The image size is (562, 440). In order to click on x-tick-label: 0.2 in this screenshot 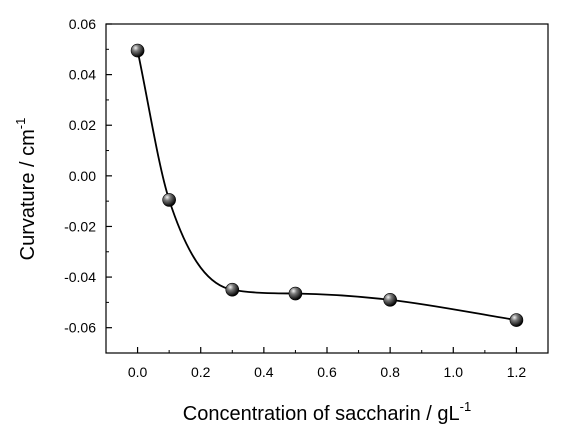, I will do `click(201, 372)`.